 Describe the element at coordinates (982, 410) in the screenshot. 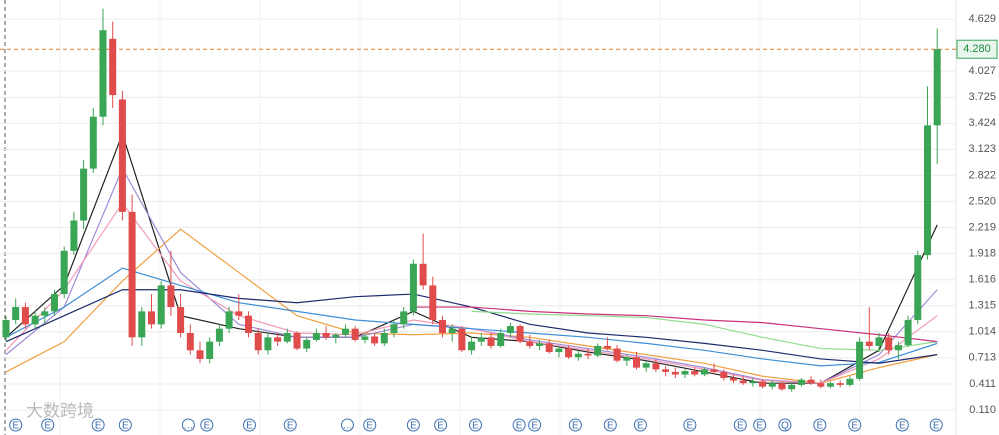

I see `y-tick-label: 0.110` at that location.